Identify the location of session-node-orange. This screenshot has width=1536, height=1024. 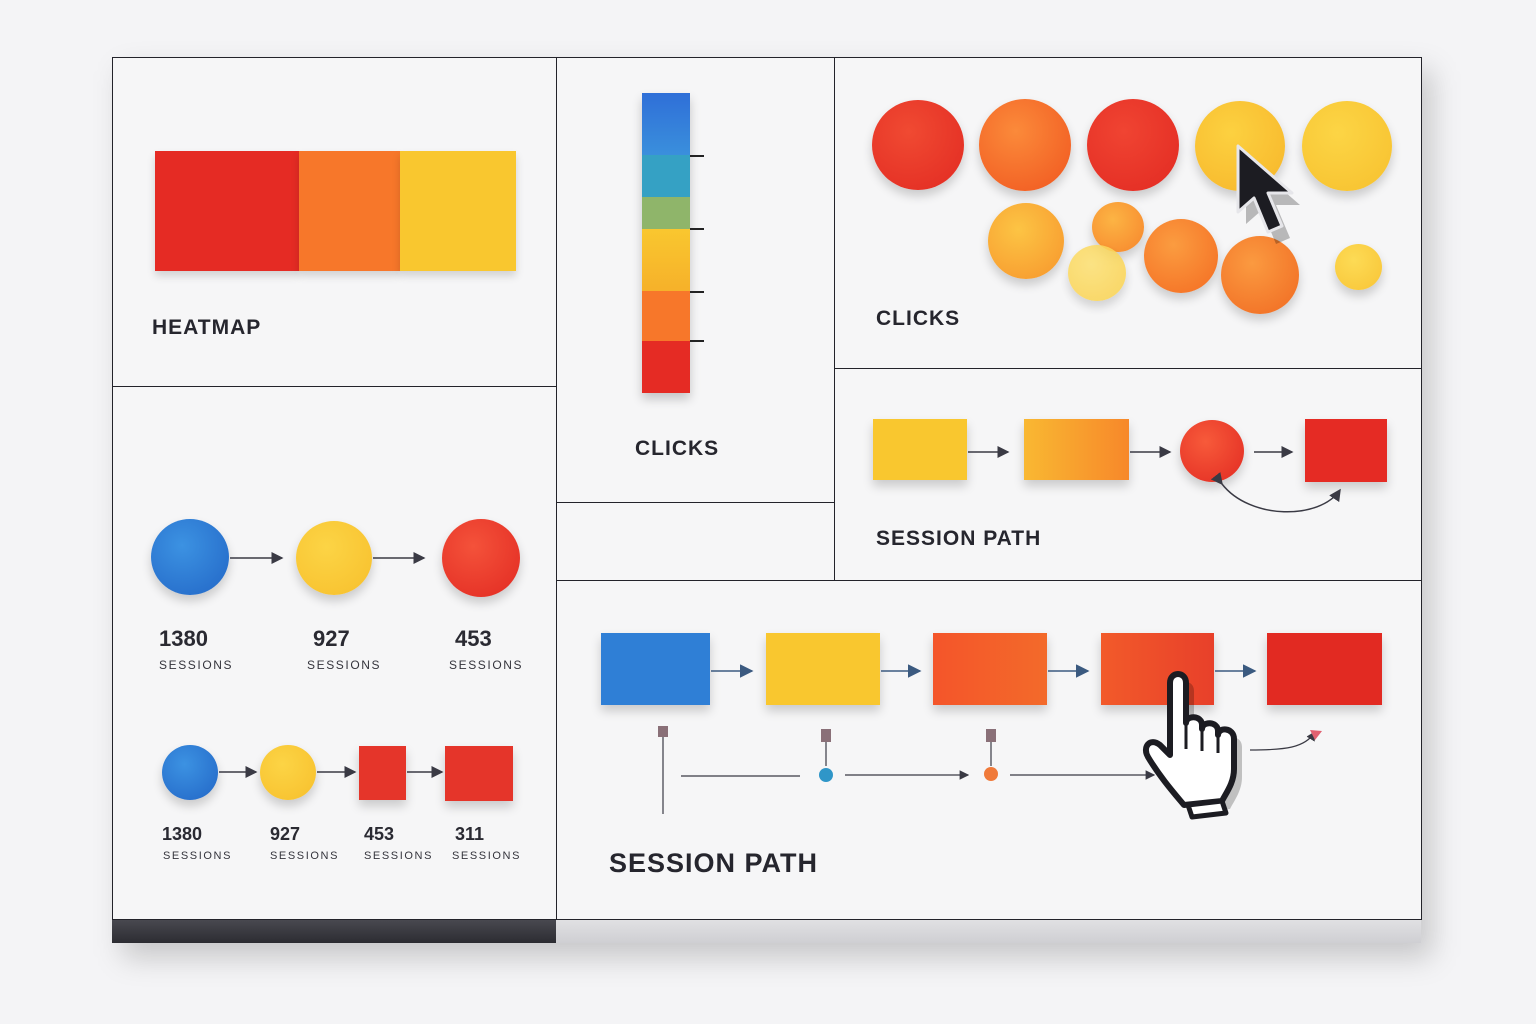
(990, 669).